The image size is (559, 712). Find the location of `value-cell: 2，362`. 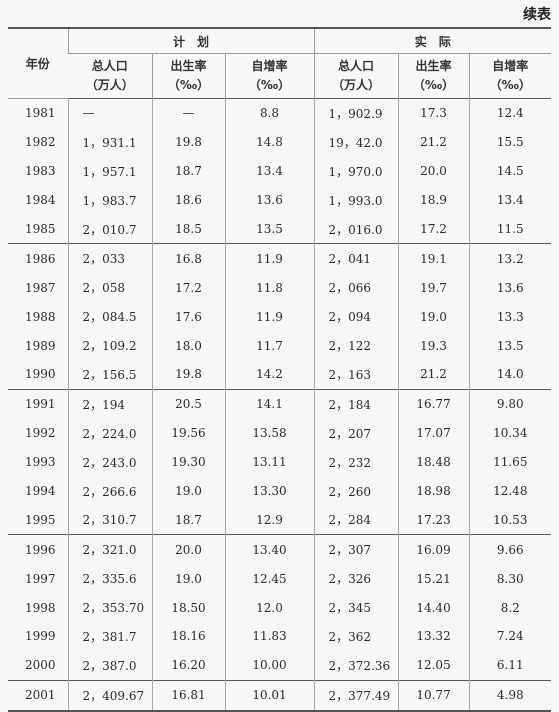

value-cell: 2，362 is located at coordinates (356, 636).